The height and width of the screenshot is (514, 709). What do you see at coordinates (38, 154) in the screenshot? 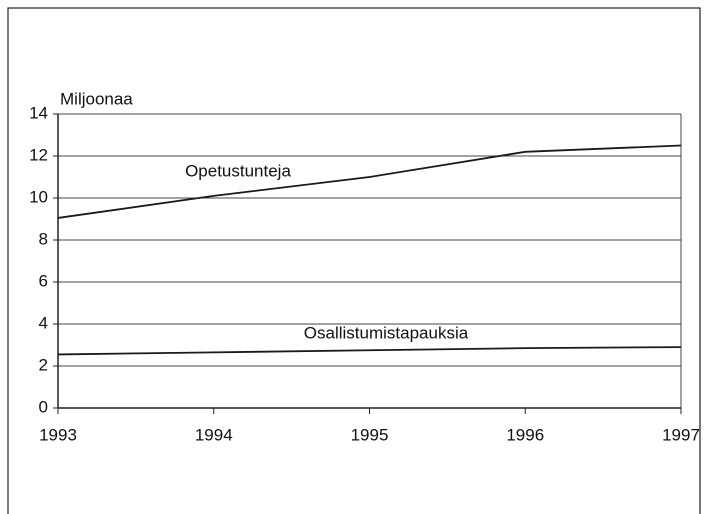
I see `y-tick-label: 12` at bounding box center [38, 154].